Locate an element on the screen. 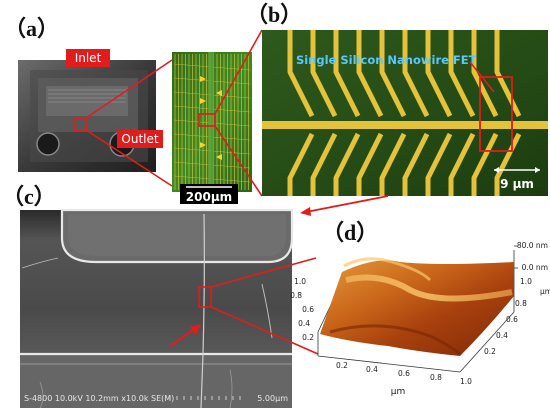 This screenshot has height=416, width=550. afm-x-tick: 0.2 is located at coordinates (342, 365).